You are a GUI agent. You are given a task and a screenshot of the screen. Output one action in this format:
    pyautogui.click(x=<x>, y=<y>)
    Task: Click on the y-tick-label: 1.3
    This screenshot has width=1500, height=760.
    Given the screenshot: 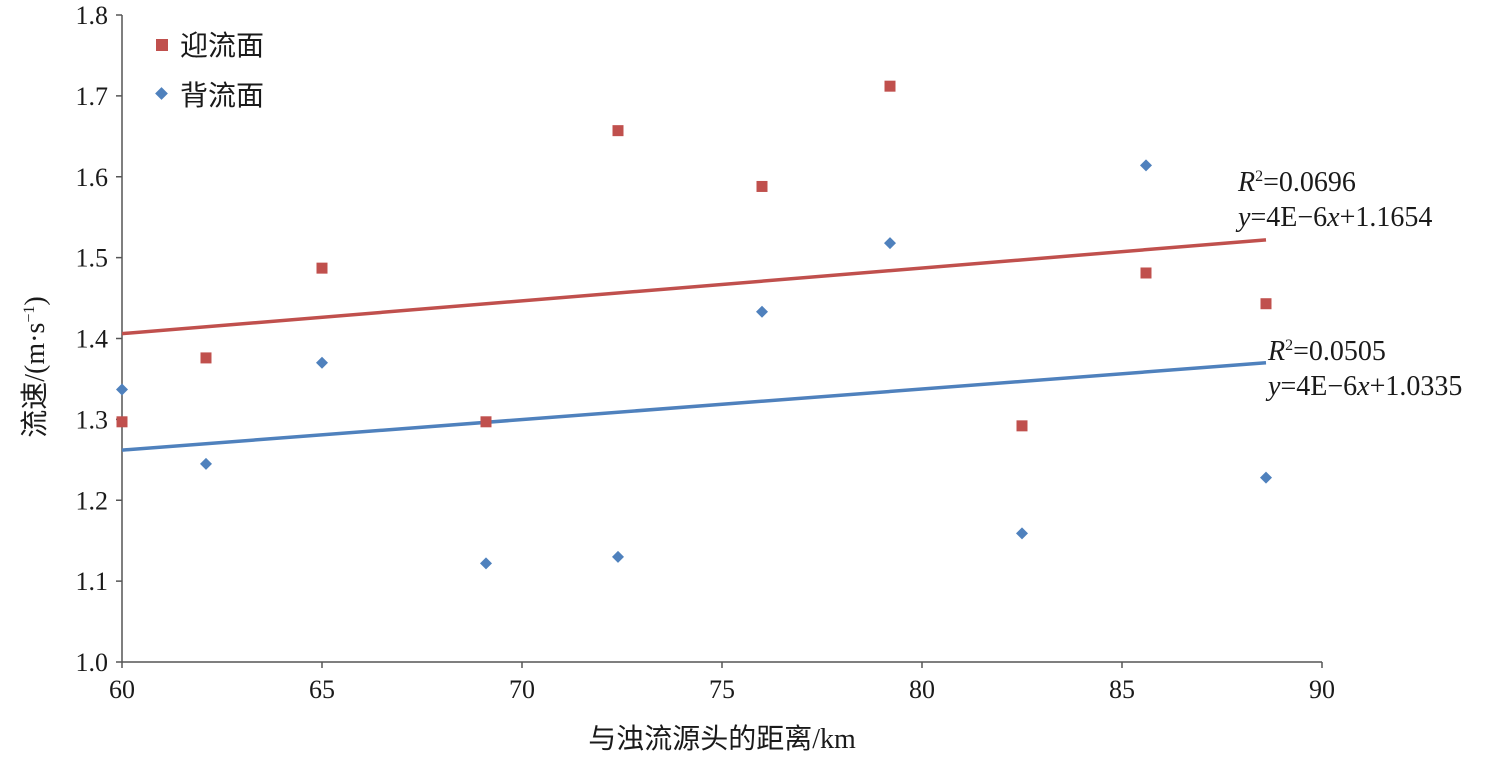 What is the action you would take?
    pyautogui.click(x=92, y=419)
    